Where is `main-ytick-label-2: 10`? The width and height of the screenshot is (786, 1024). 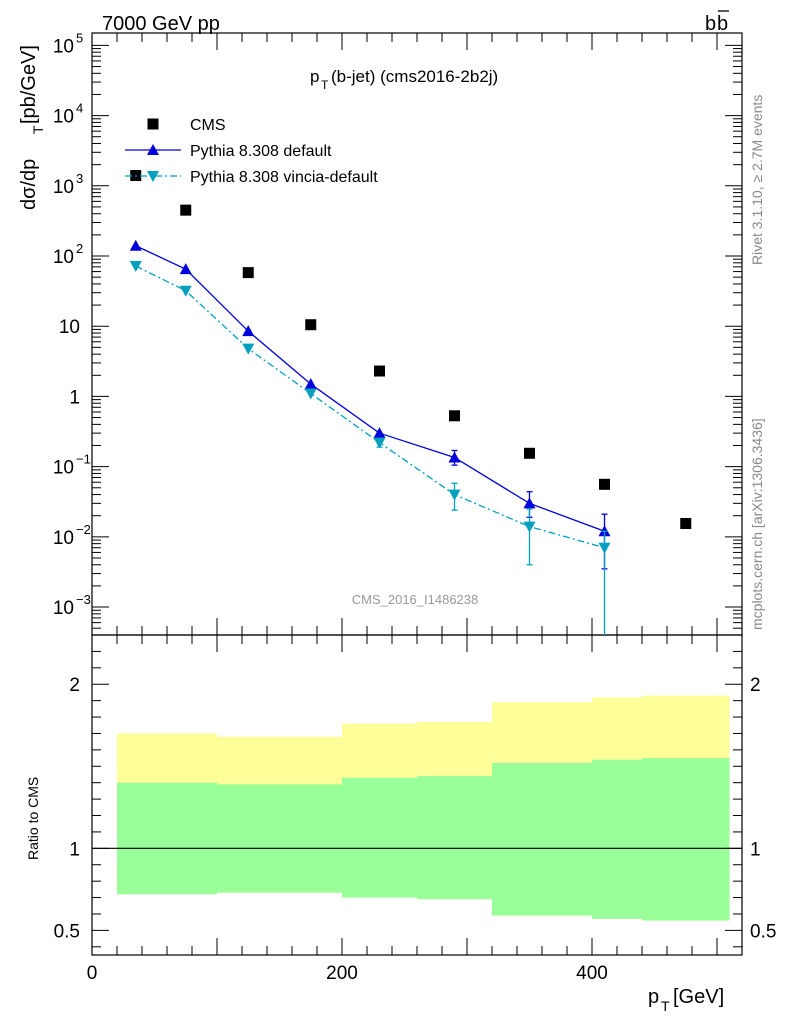
main-ytick-label-2: 10 is located at coordinates (63, 468).